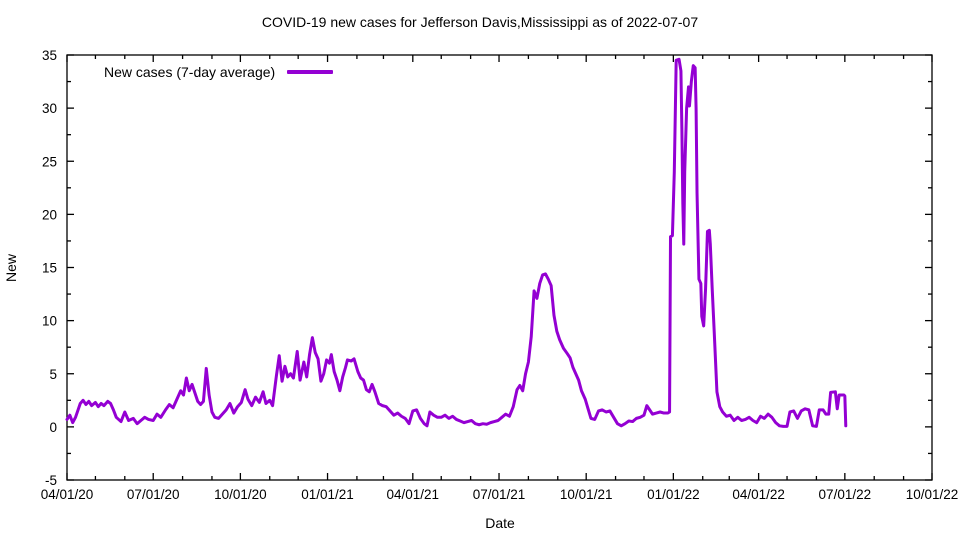 Image resolution: width=960 pixels, height=540 pixels. What do you see at coordinates (67, 494) in the screenshot?
I see `x-tick-label: 04/01/20` at bounding box center [67, 494].